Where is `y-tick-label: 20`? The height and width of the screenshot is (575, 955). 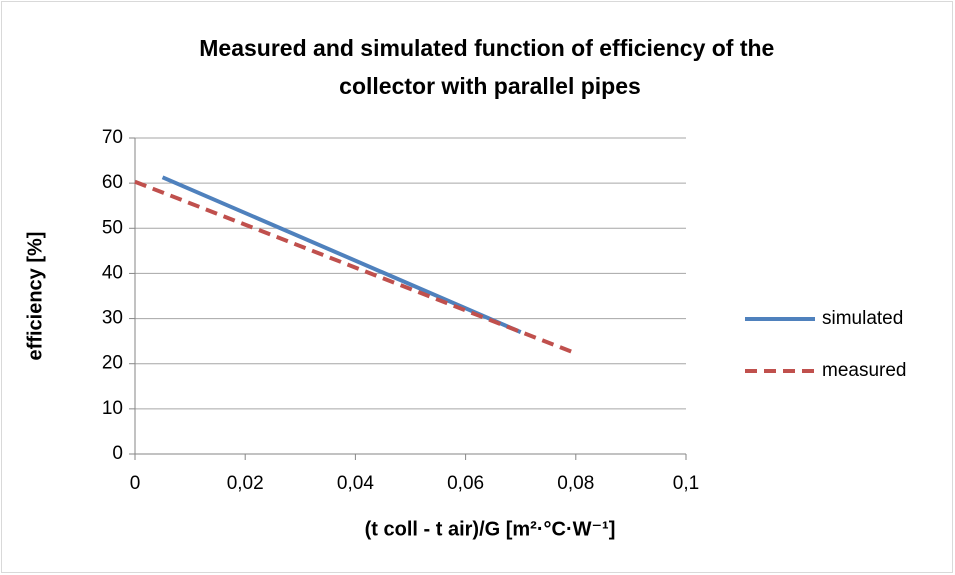 y-tick-label: 20 is located at coordinates (112, 363).